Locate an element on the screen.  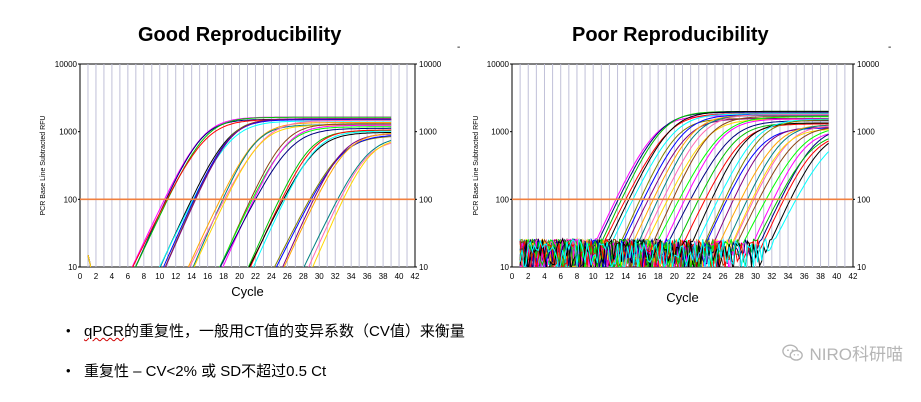
y-tick-label: 100 is located at coordinates (71, 199).